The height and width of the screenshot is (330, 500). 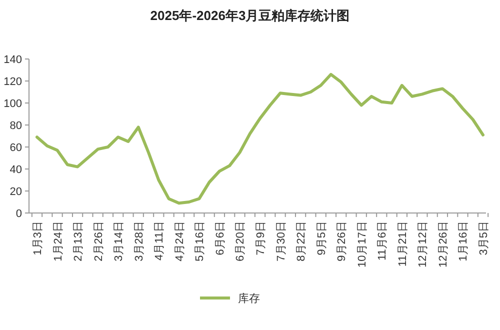 What do you see at coordinates (16, 148) in the screenshot?
I see `y-tick-label: 60` at bounding box center [16, 148].